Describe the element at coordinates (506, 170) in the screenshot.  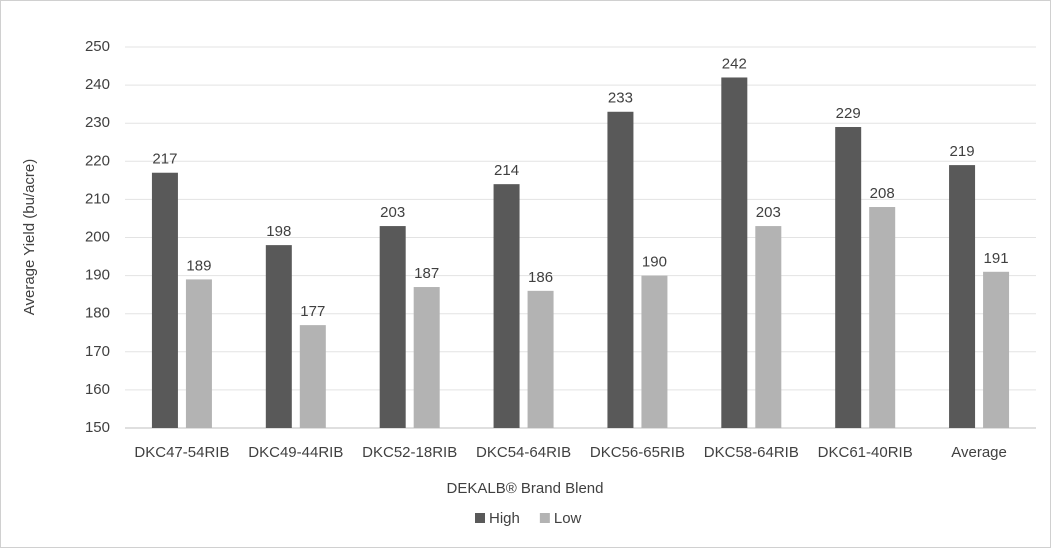
I see `data-label: 214` at that location.